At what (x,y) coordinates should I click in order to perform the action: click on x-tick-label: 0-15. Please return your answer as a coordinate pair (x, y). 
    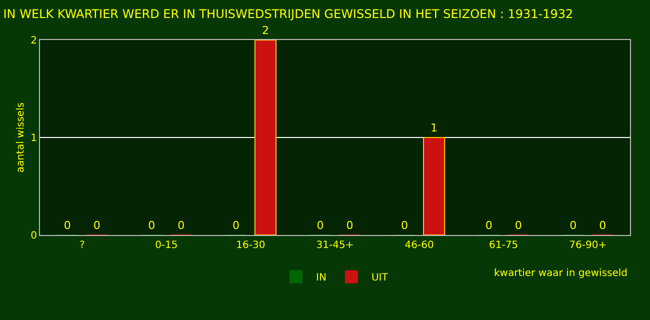
    Looking at the image, I should click on (166, 245).